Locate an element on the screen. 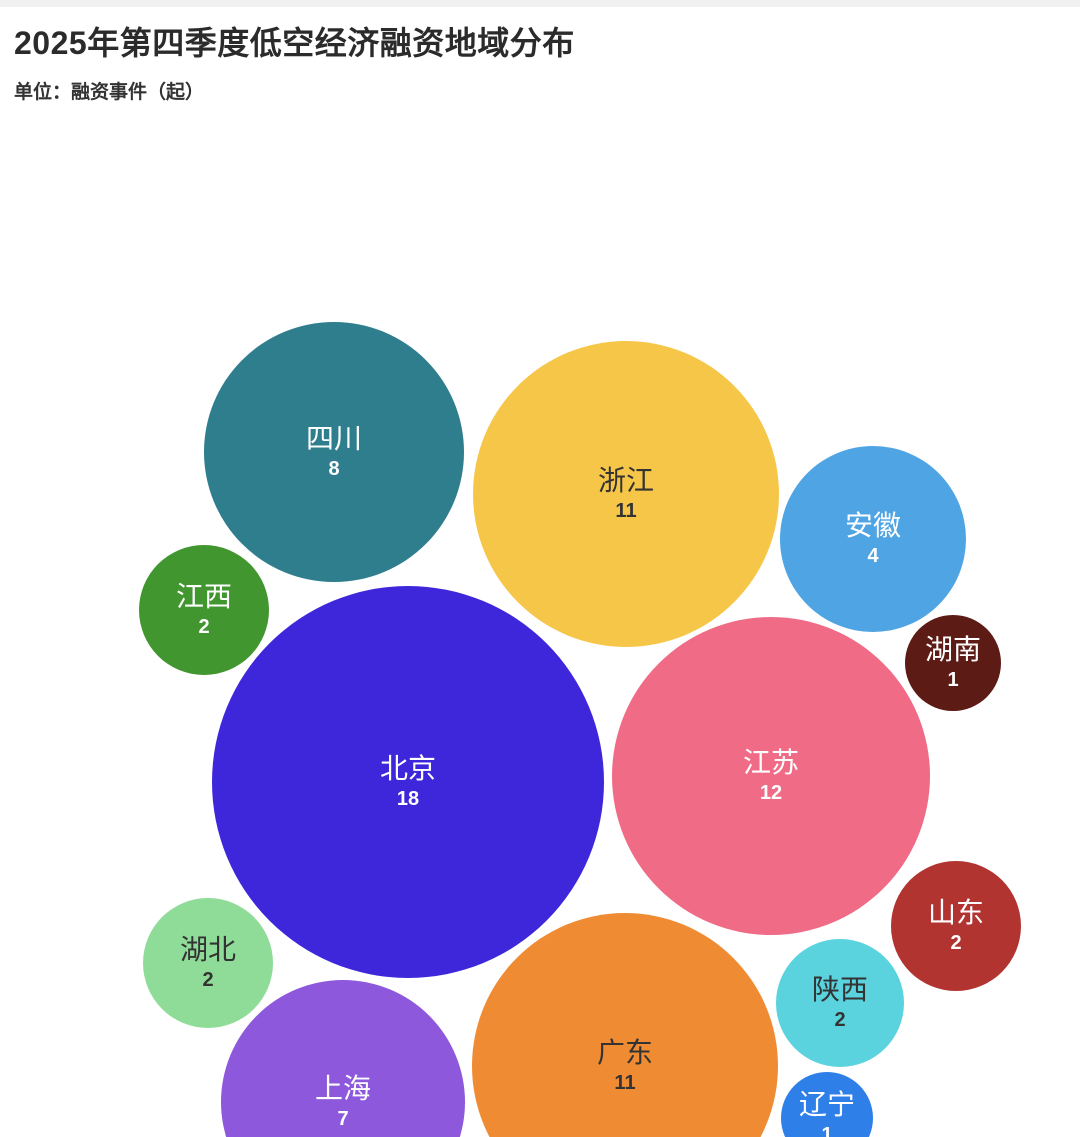 The height and width of the screenshot is (1137, 1080). bubble-value: 12 is located at coordinates (771, 793).